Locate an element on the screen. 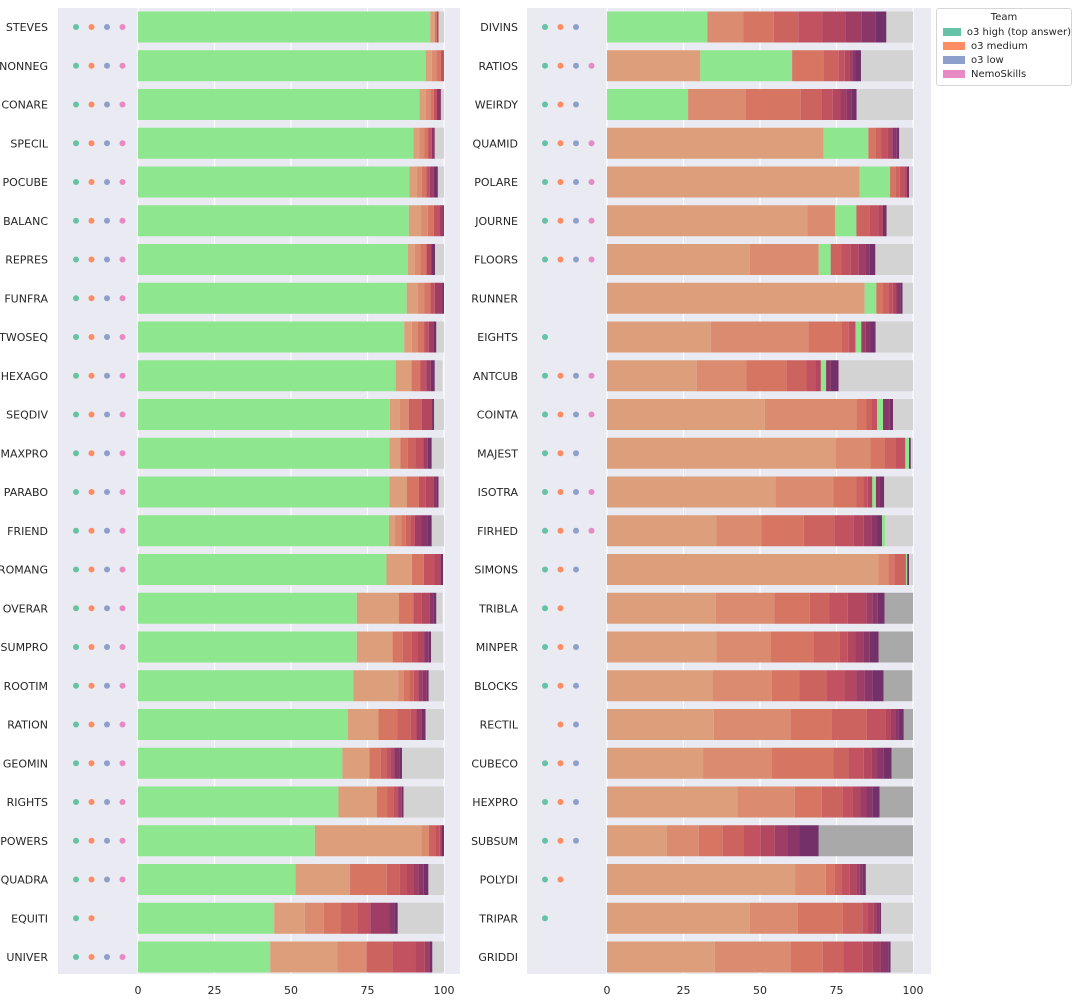 This screenshot has width=1080, height=1002. x-tick-label: 50 is located at coordinates (760, 990).